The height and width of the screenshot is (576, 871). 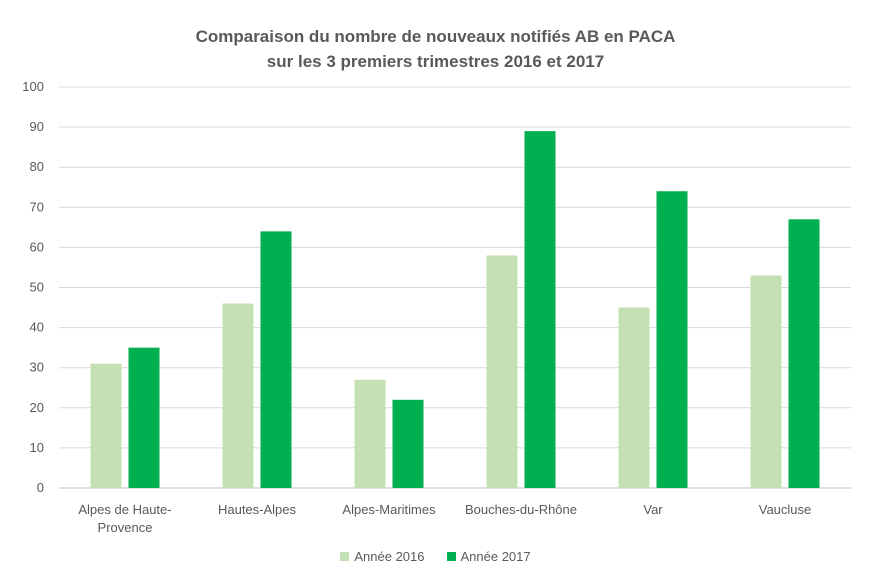 I want to click on y-tick-label: 100, so click(x=33, y=86).